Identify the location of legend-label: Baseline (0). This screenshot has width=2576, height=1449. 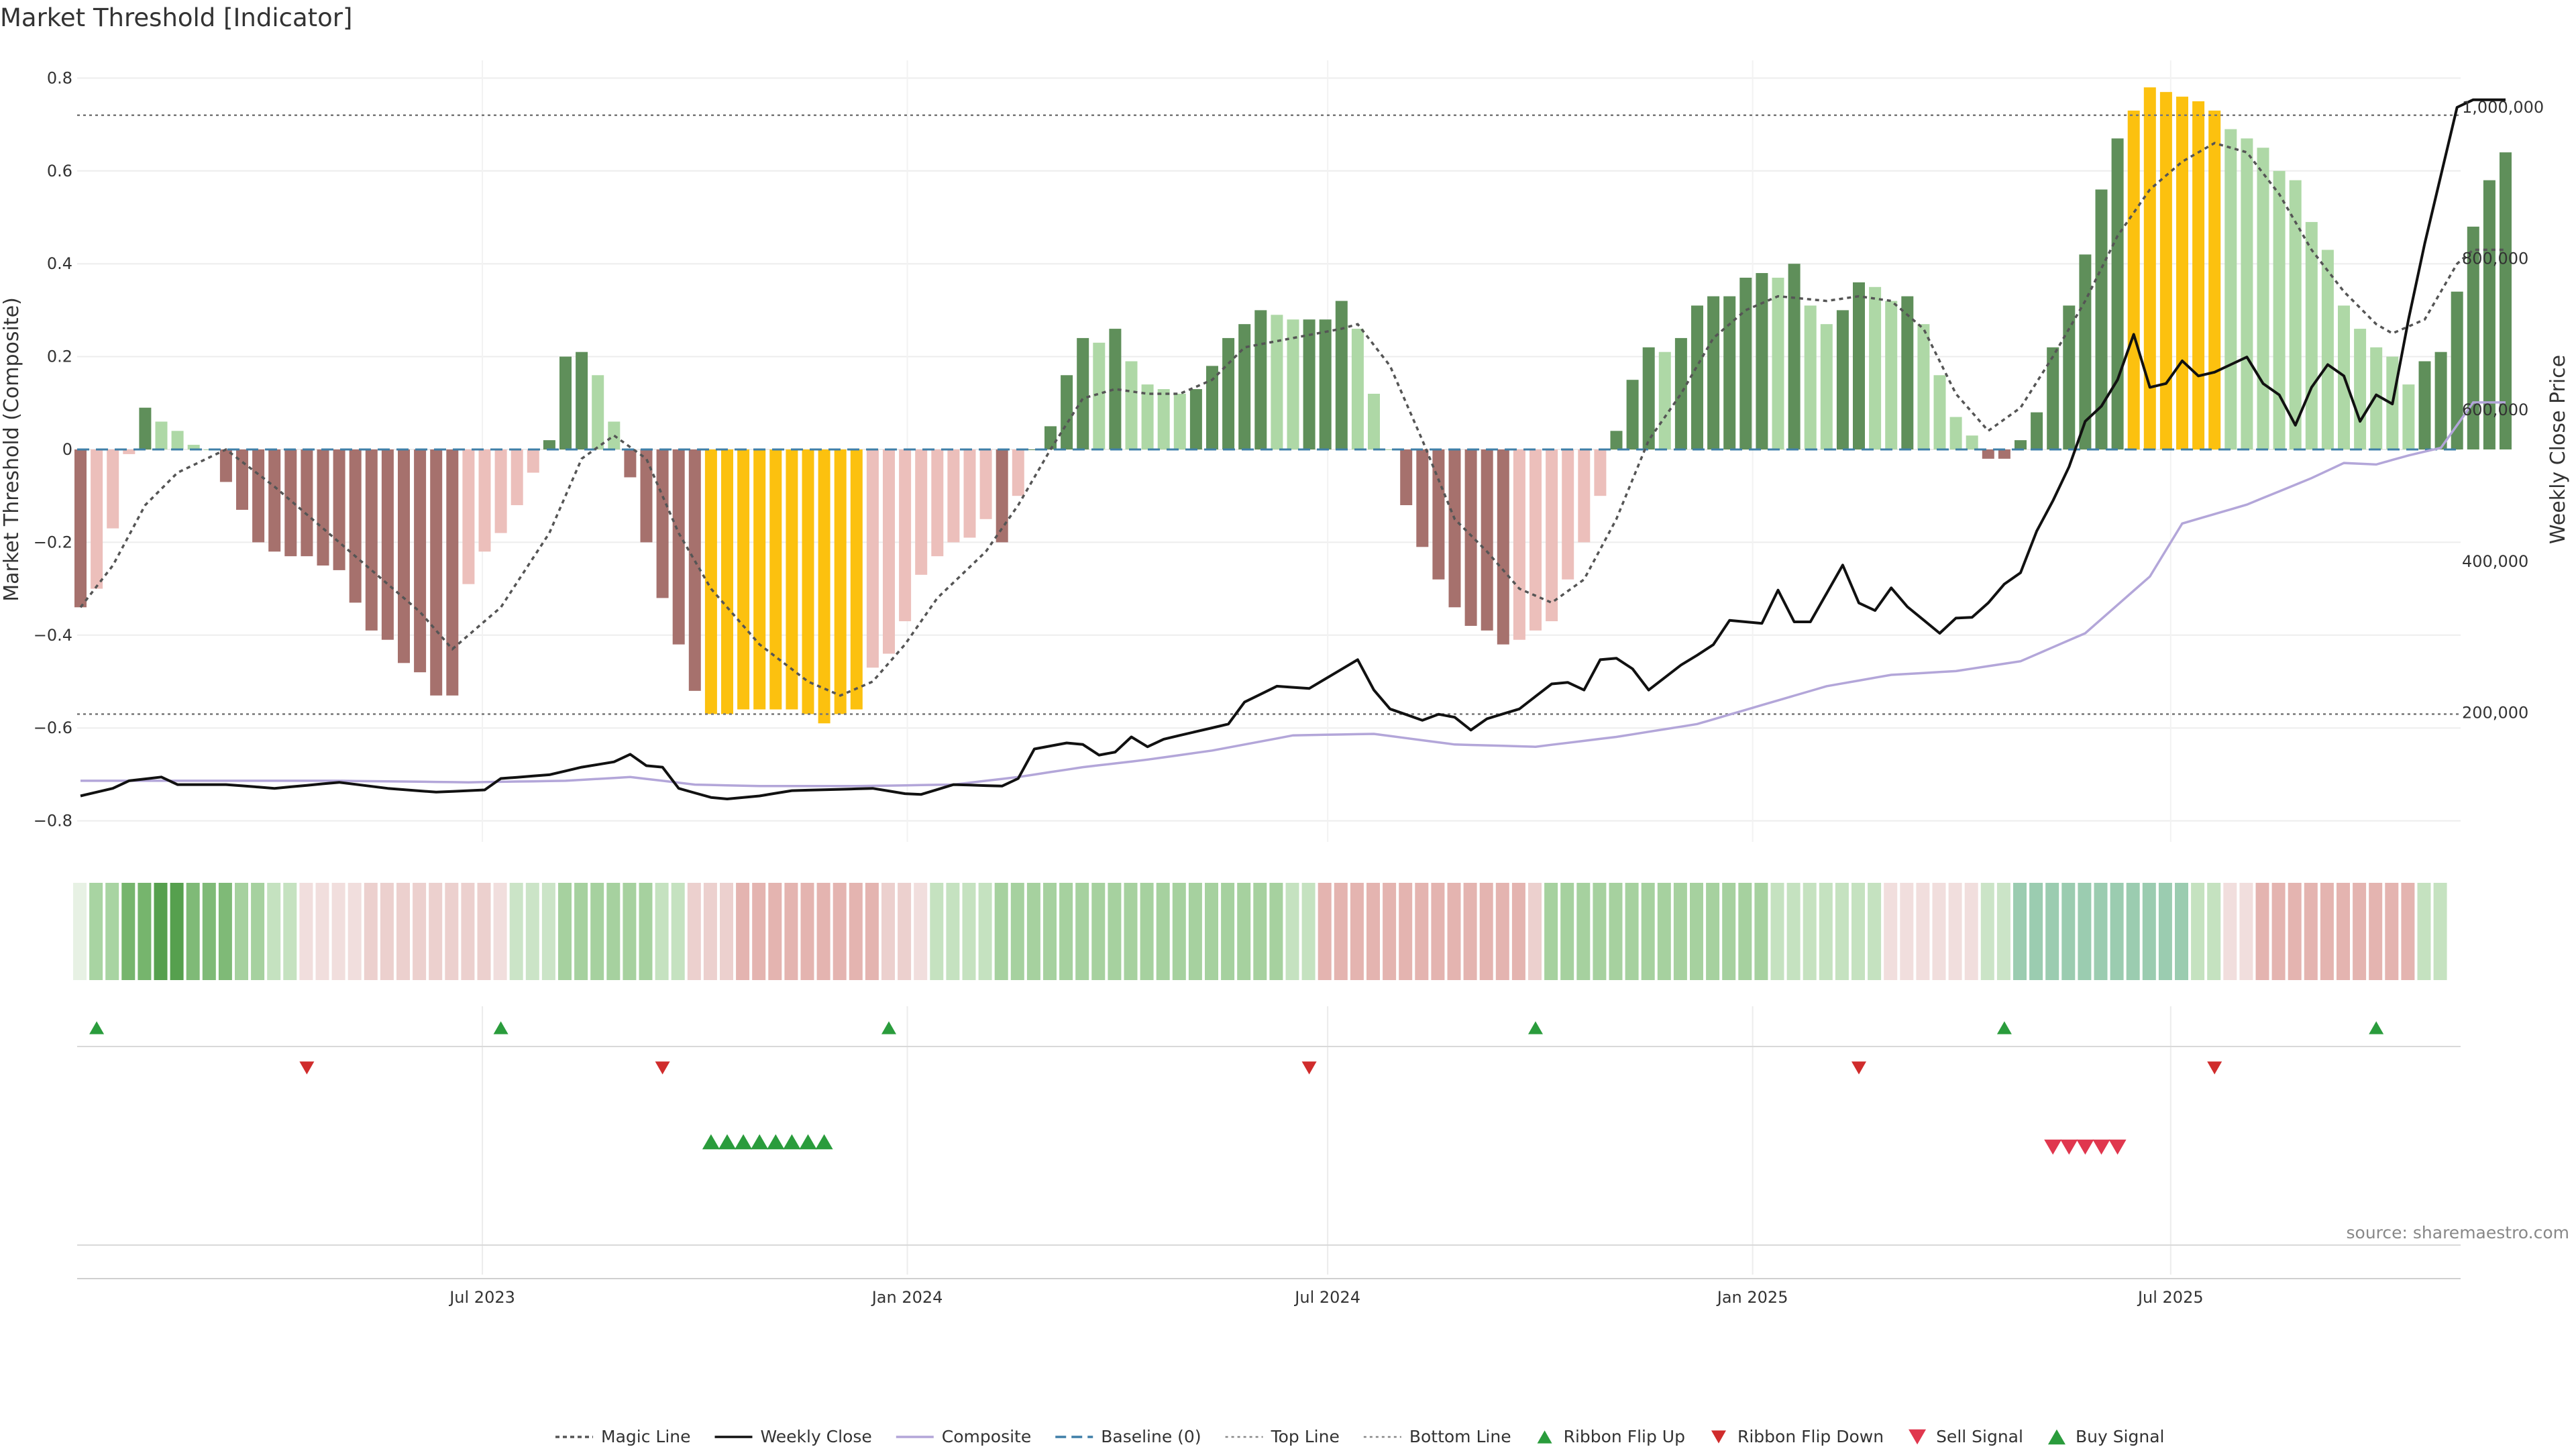
(1151, 1436).